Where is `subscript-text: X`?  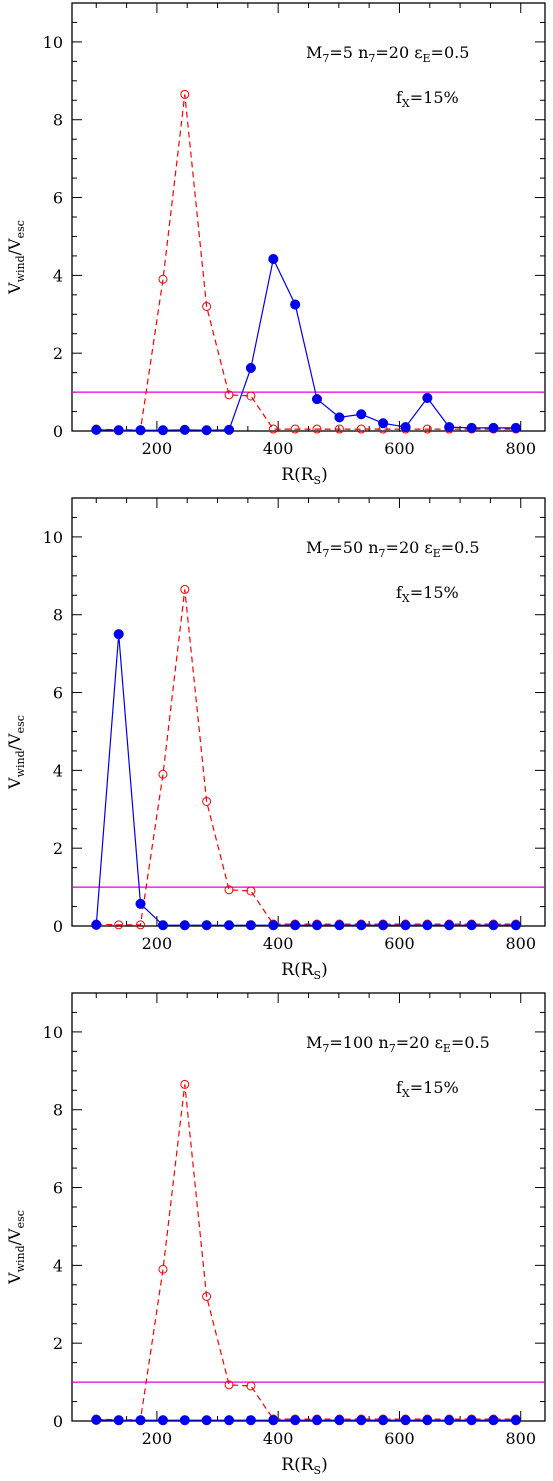 subscript-text: X is located at coordinates (406, 103).